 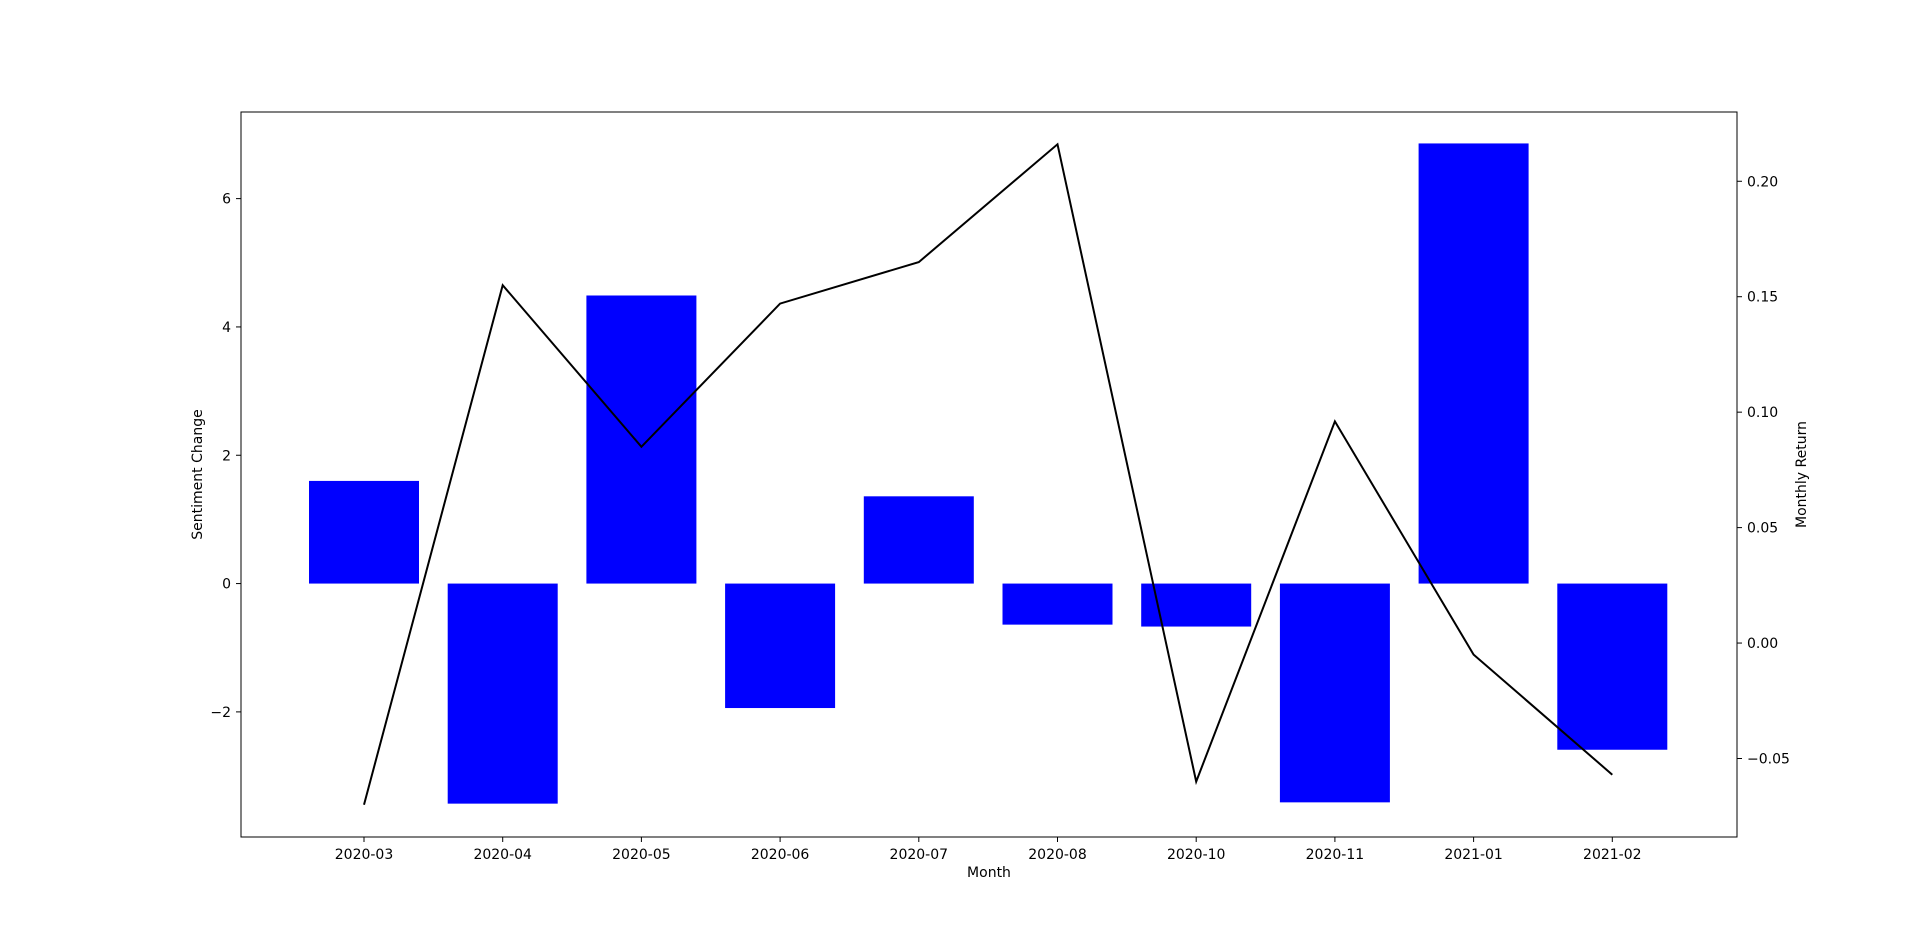 I want to click on left-y-tick-label: 2, so click(x=226, y=456).